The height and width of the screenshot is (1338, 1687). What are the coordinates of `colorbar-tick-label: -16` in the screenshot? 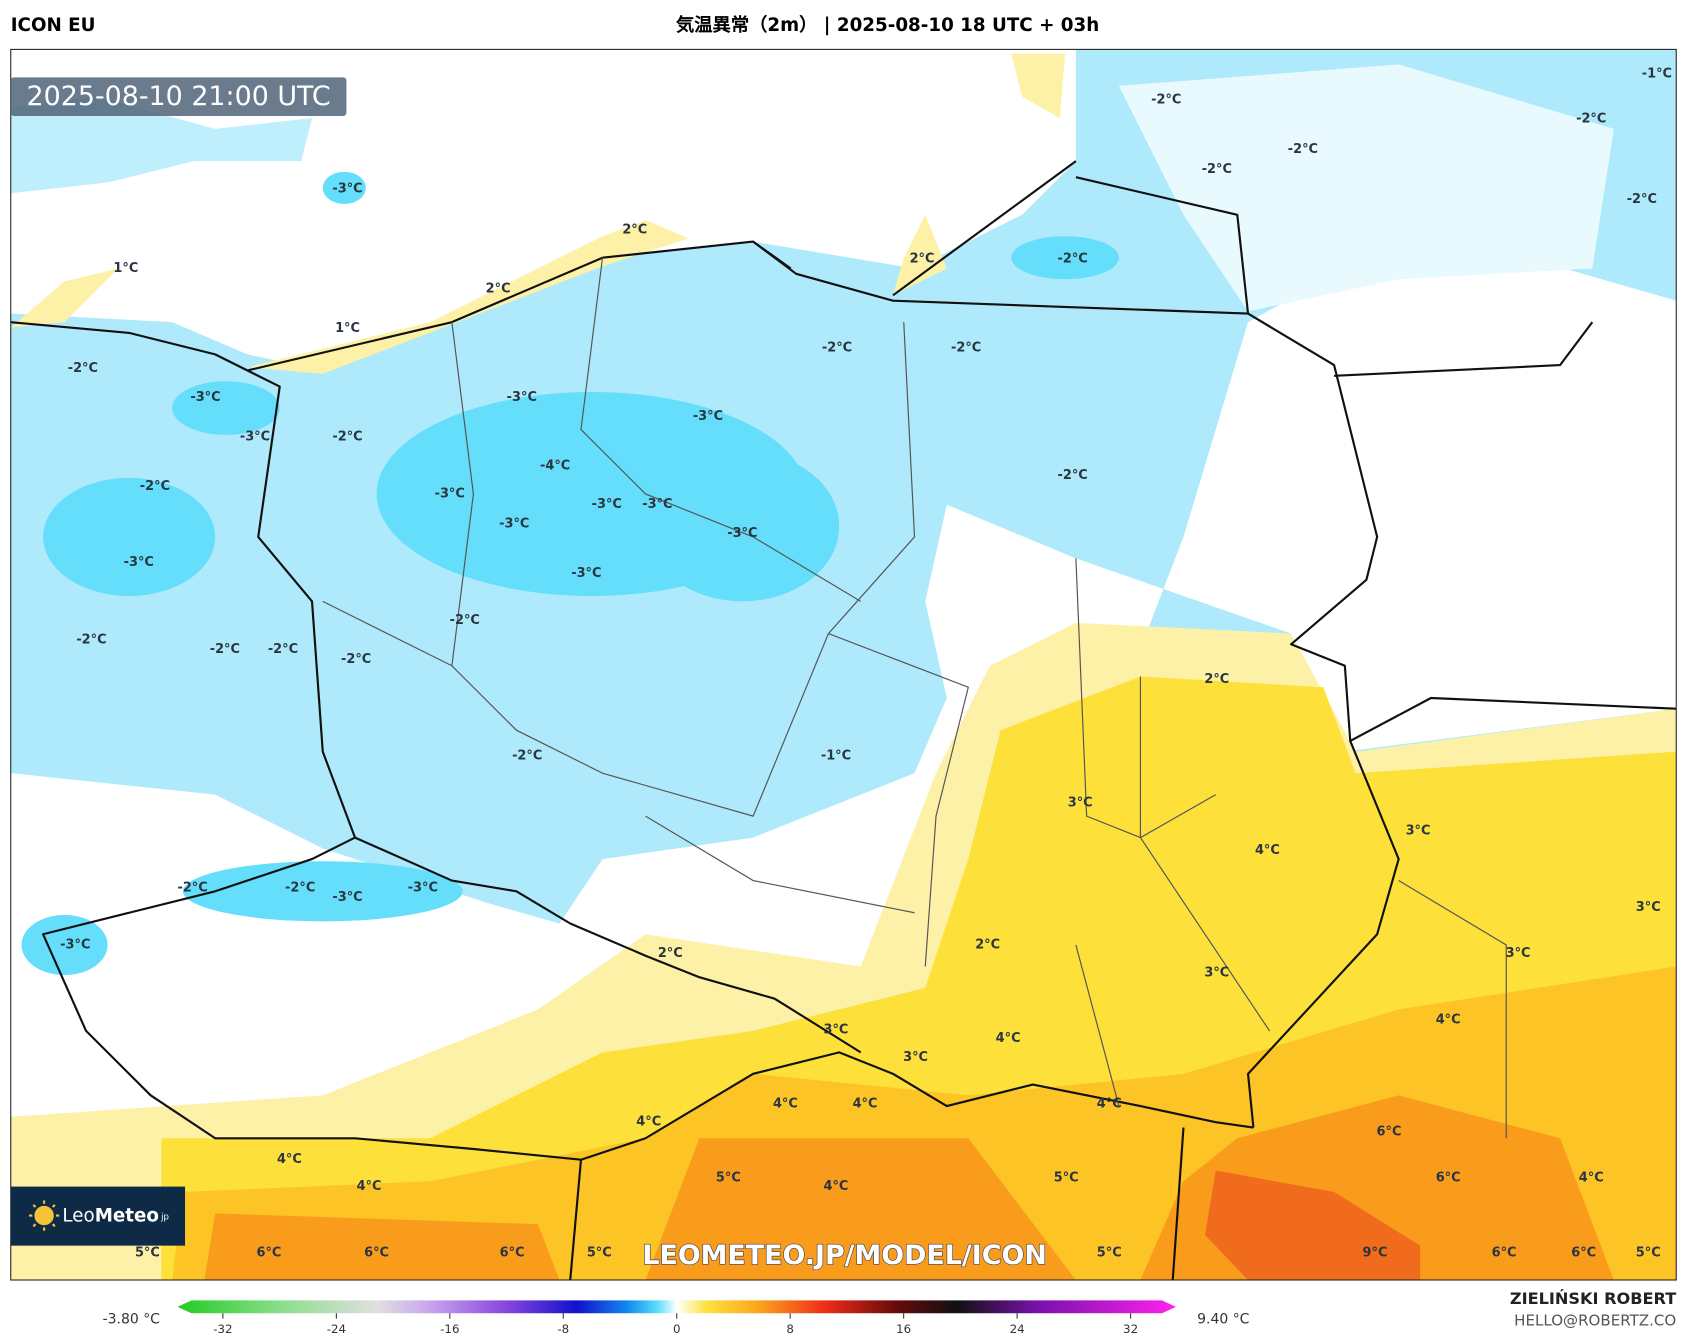 It's located at (449, 1329).